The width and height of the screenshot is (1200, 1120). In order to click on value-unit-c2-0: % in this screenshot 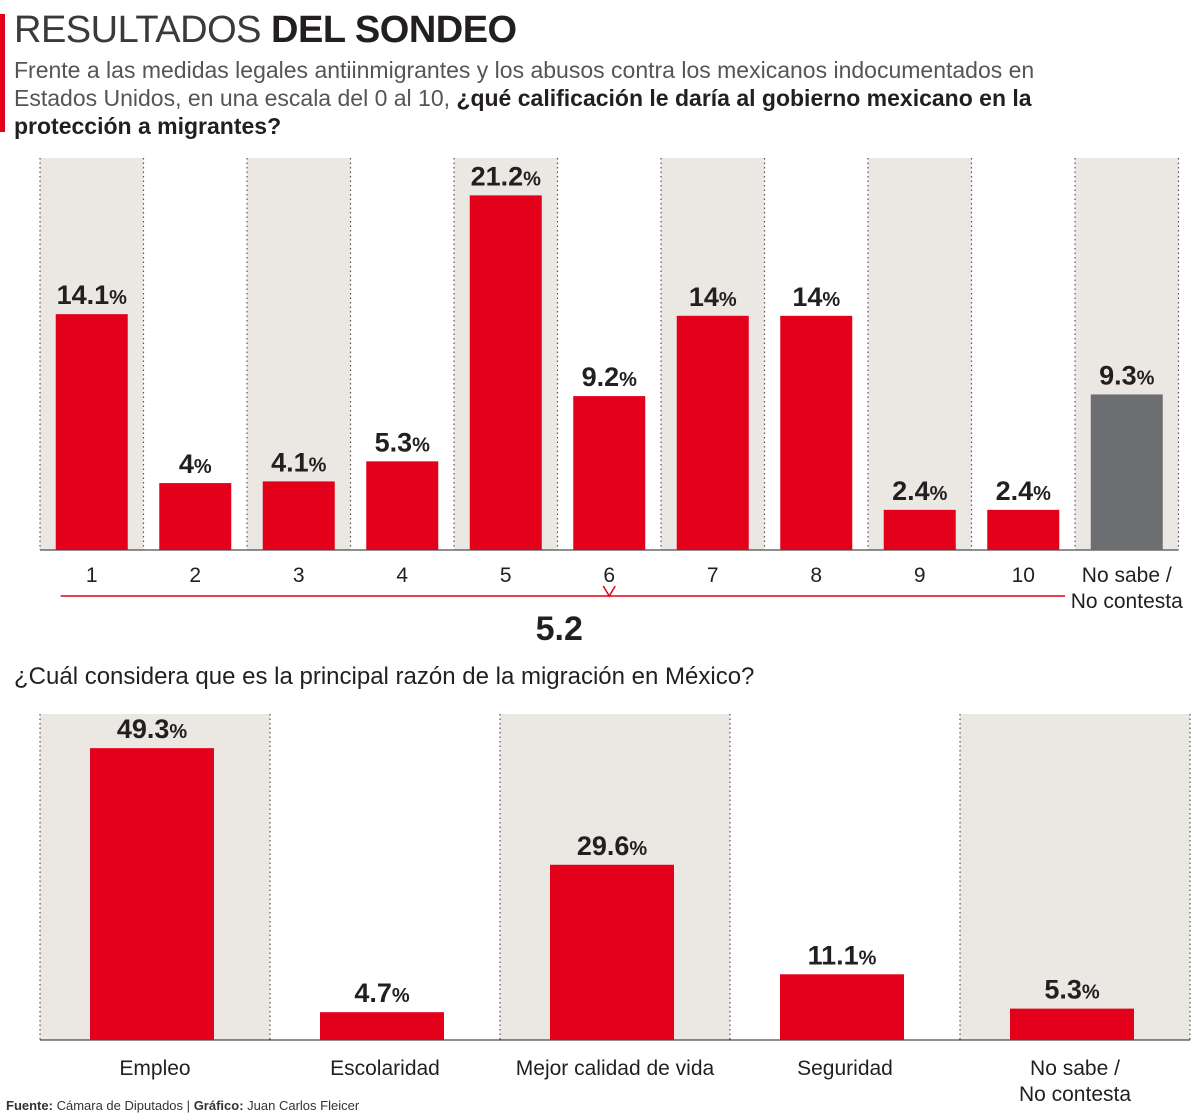, I will do `click(178, 732)`.